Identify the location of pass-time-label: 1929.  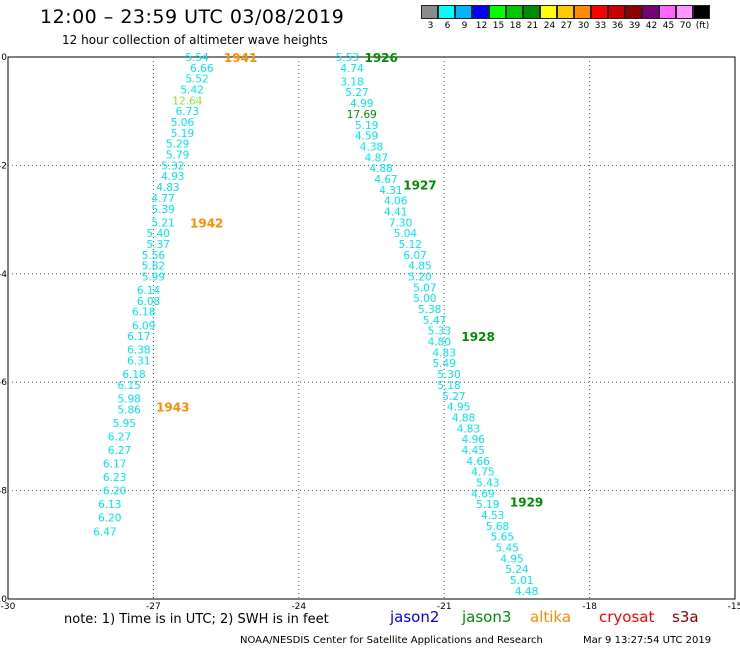
(526, 502).